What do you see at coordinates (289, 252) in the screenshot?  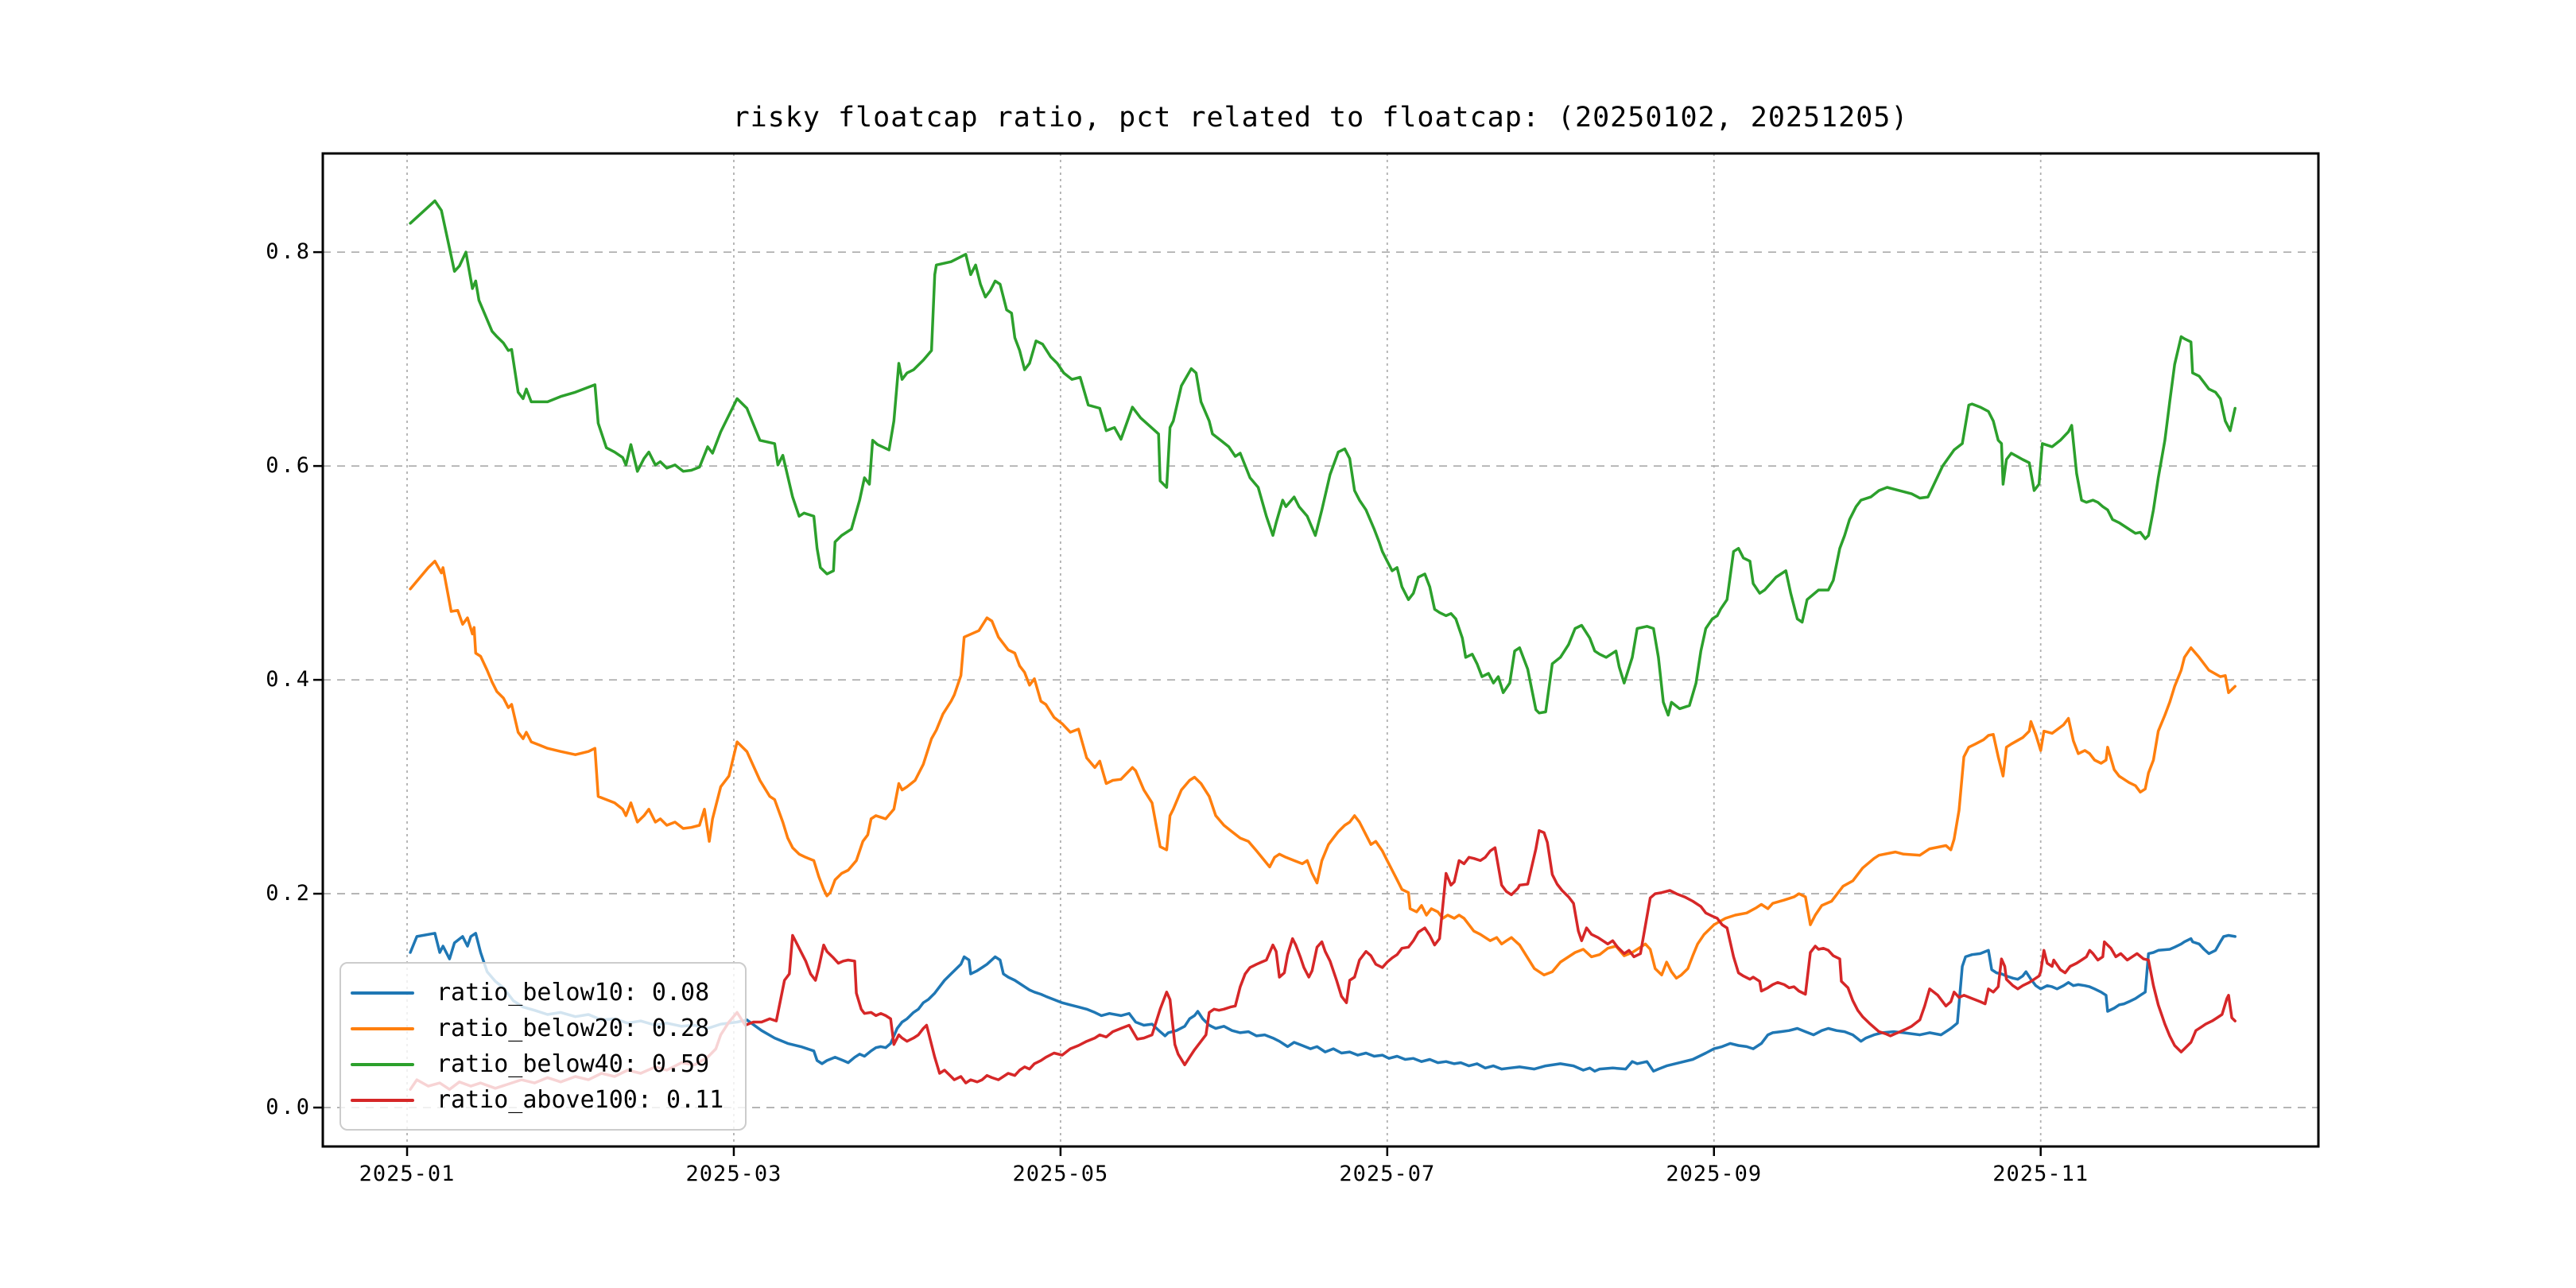 I see `y-tick-label: 0.8` at bounding box center [289, 252].